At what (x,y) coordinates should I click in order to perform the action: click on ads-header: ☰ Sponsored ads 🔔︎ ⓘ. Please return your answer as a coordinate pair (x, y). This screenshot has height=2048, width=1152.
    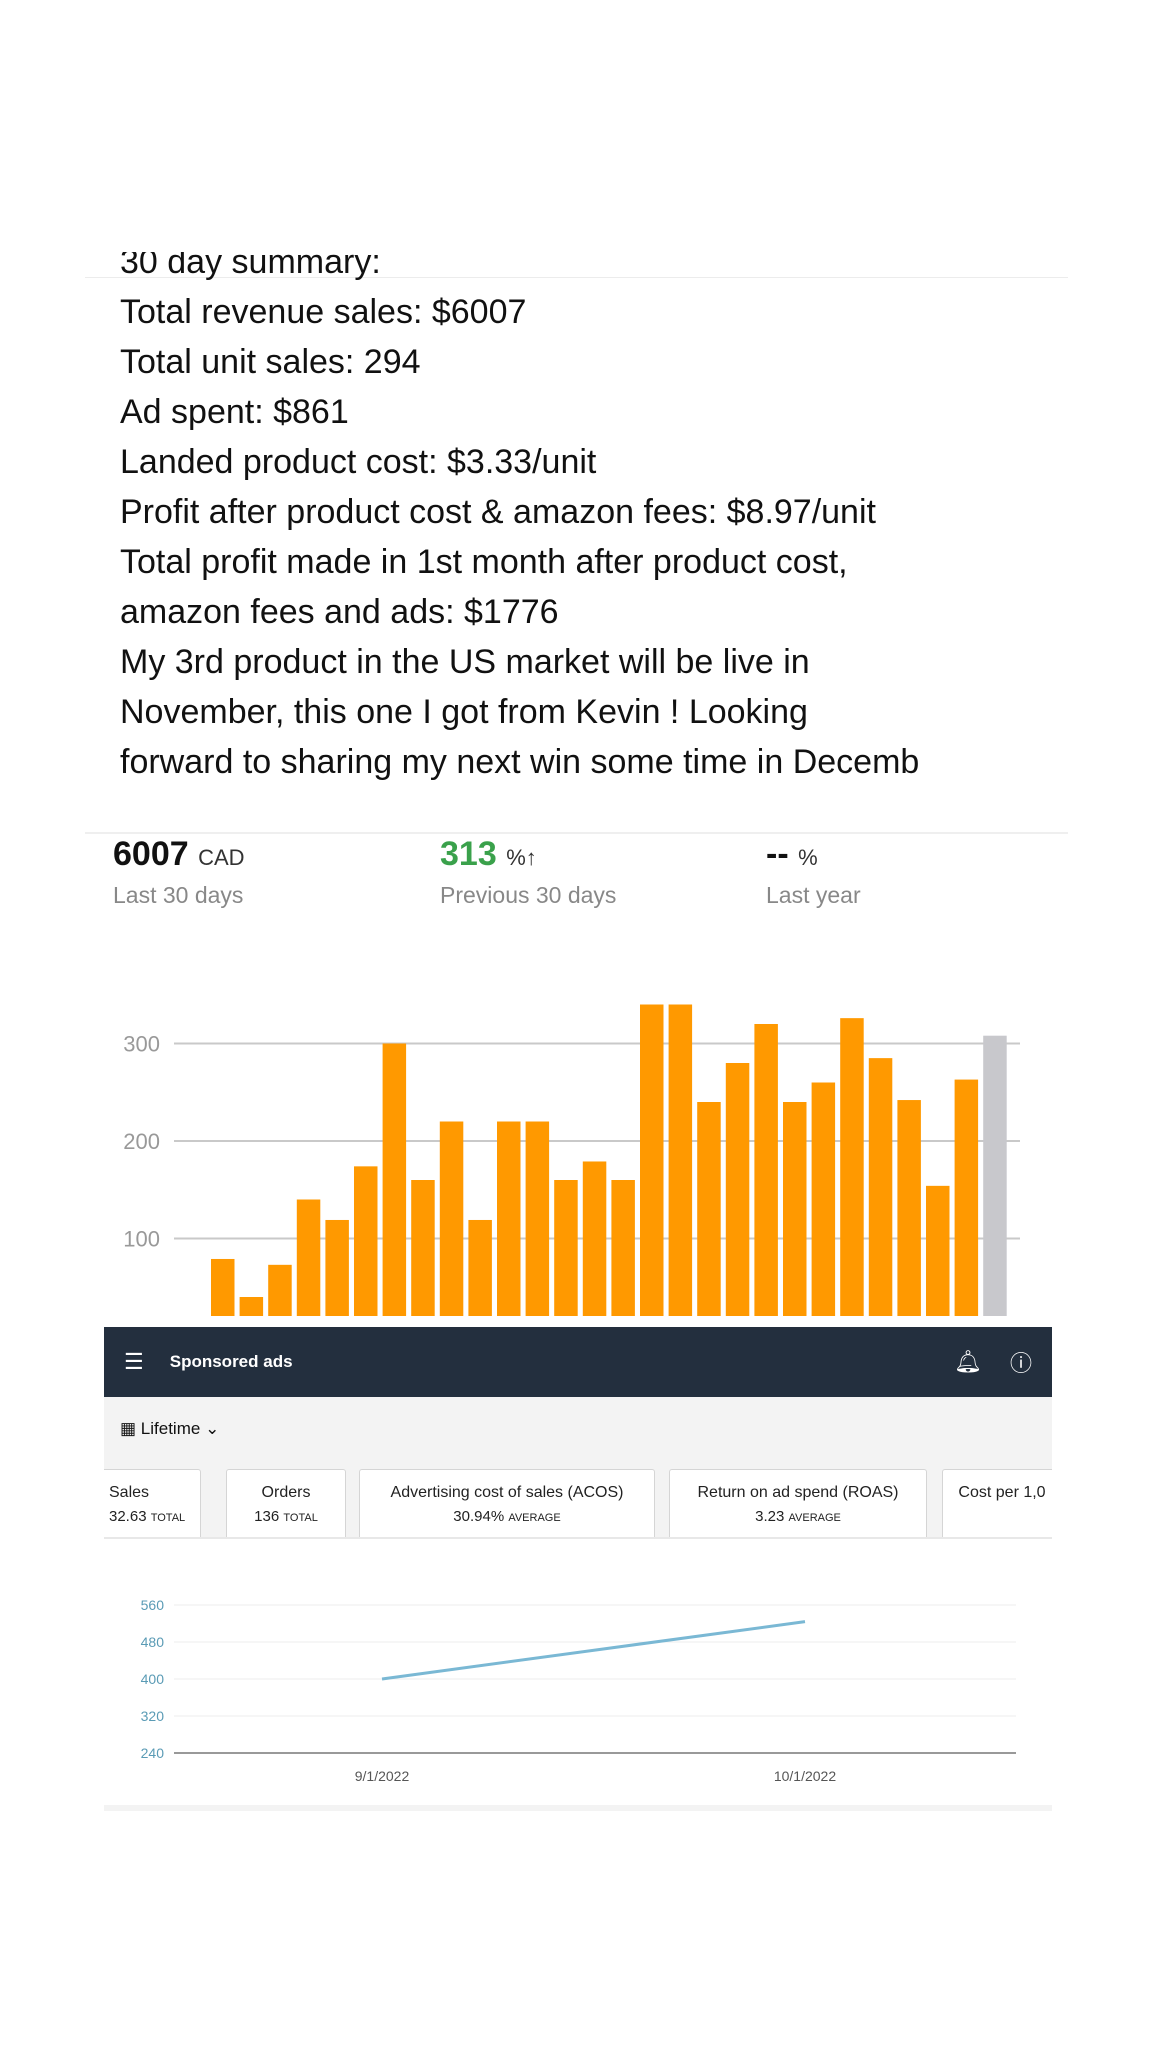
    Looking at the image, I should click on (578, 1362).